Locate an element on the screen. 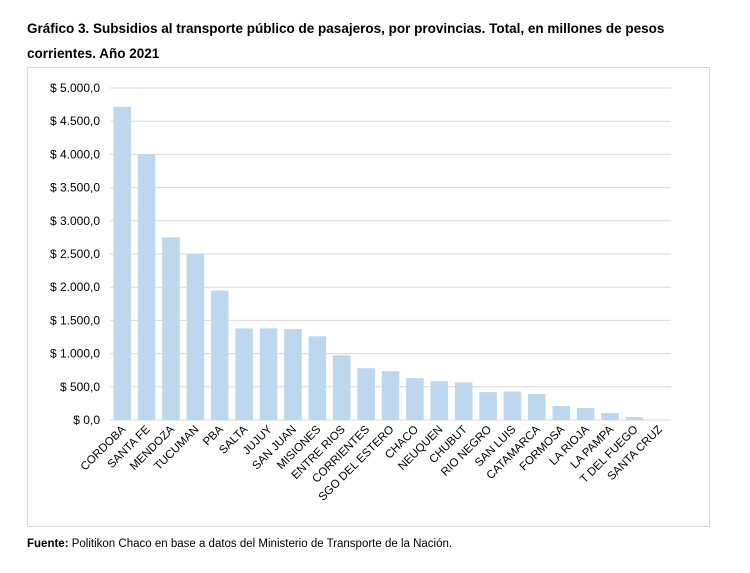  y-tick-label: $ 1.500,0 is located at coordinates (75, 320).